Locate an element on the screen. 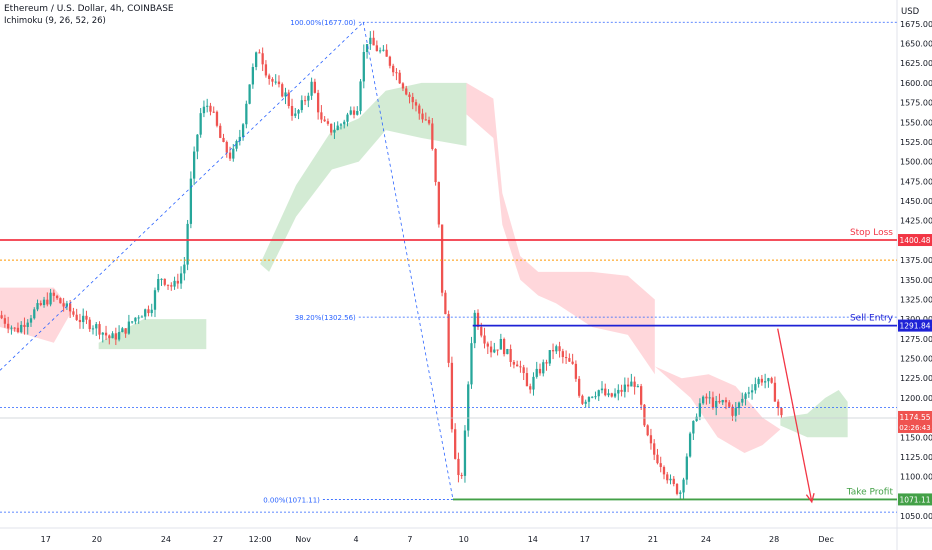  y-tick-label: 1575.00 is located at coordinates (916, 103).